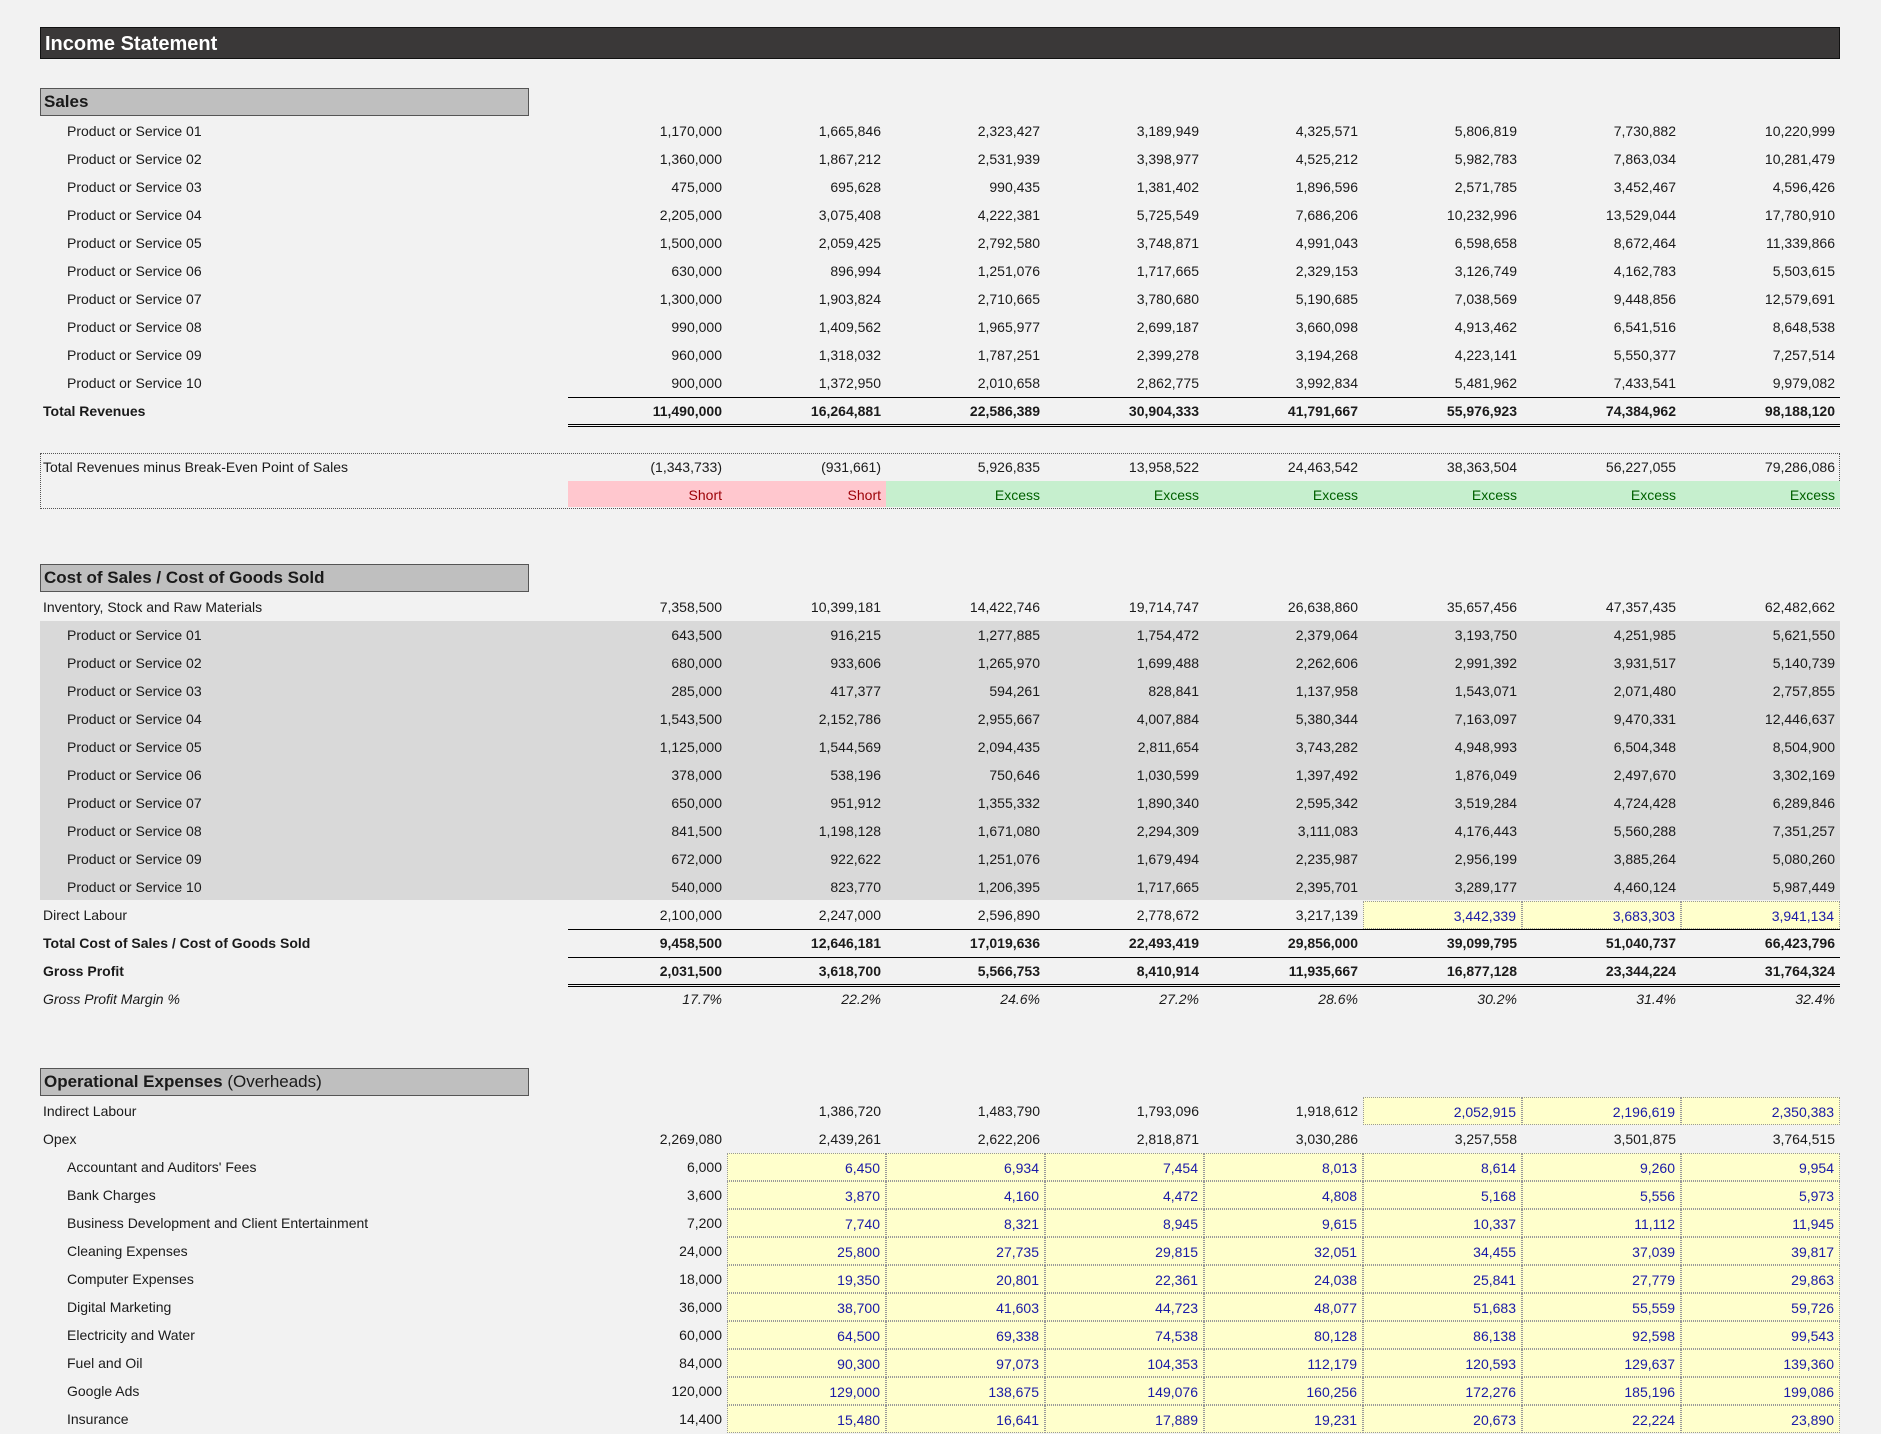 The height and width of the screenshot is (1434, 1881). I want to click on value-cell: 540,000, so click(696, 887).